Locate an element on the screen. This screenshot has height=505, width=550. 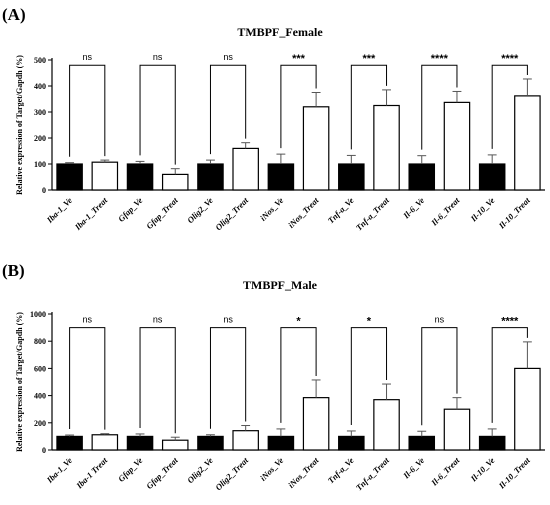
y-axis-label-b: Relative expression of Target/Gapdh (%) is located at coordinates (19, 382).